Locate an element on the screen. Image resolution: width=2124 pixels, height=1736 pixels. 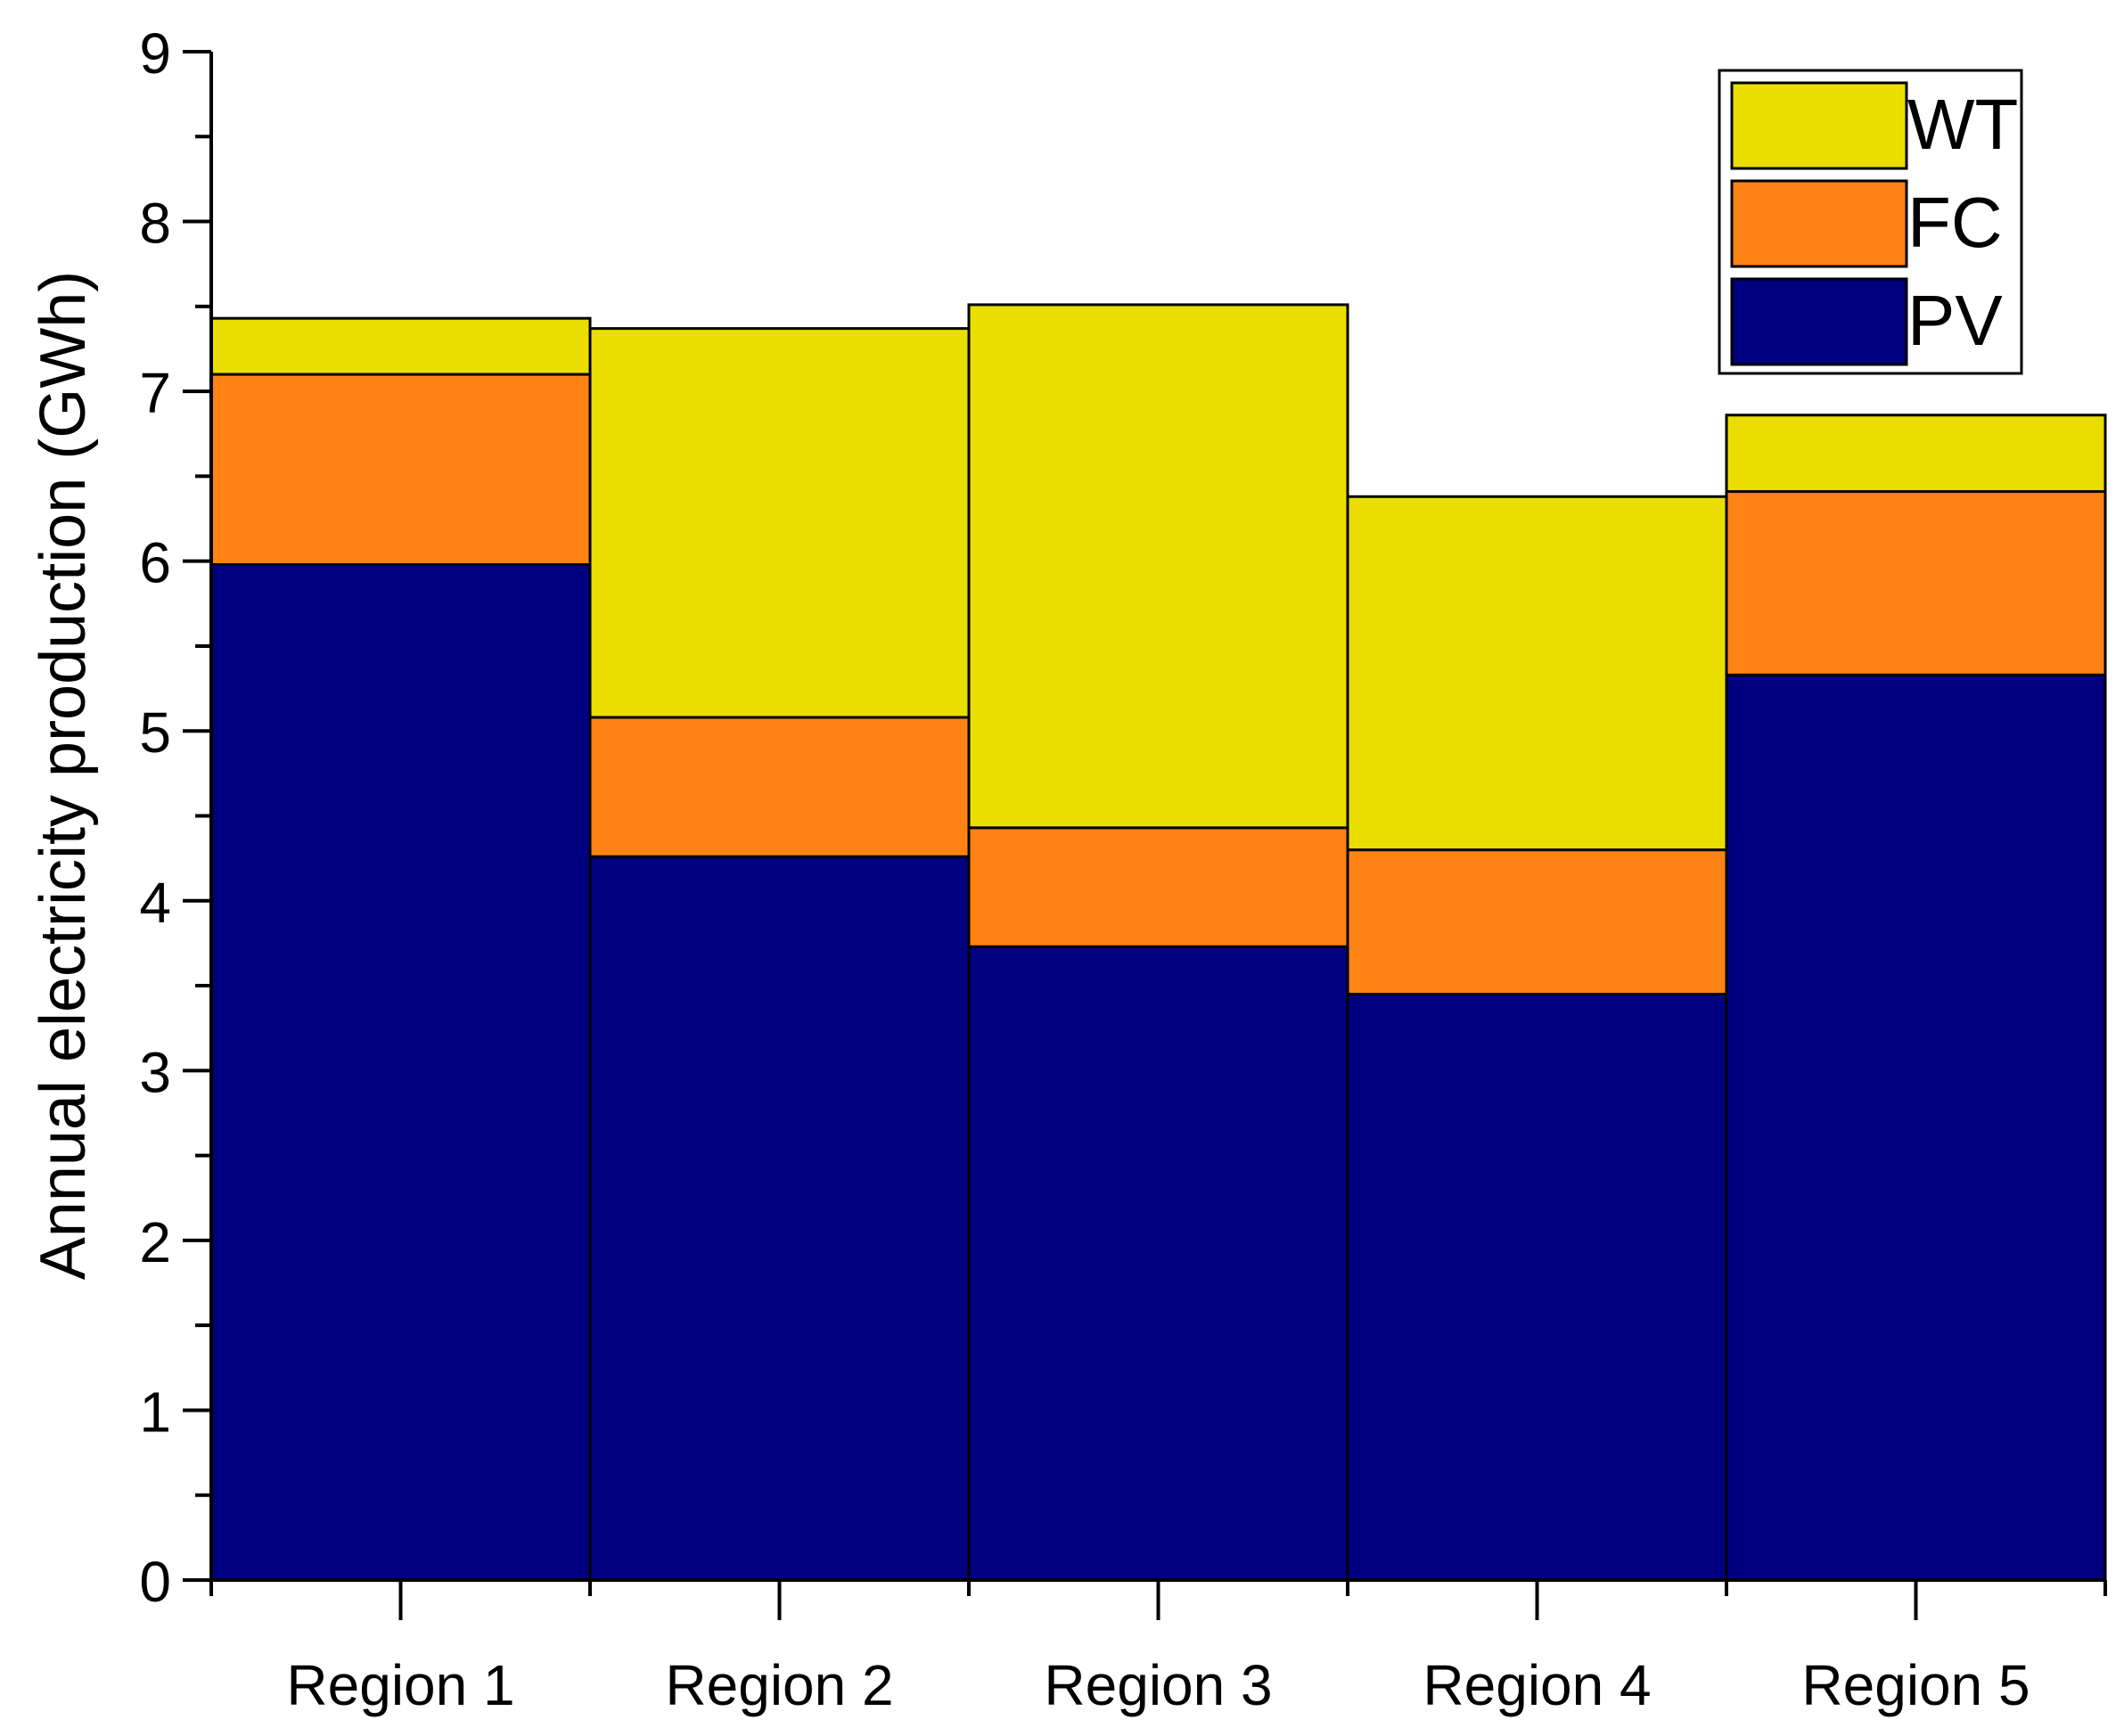
legend-label-fc: FC is located at coordinates (1955, 223).